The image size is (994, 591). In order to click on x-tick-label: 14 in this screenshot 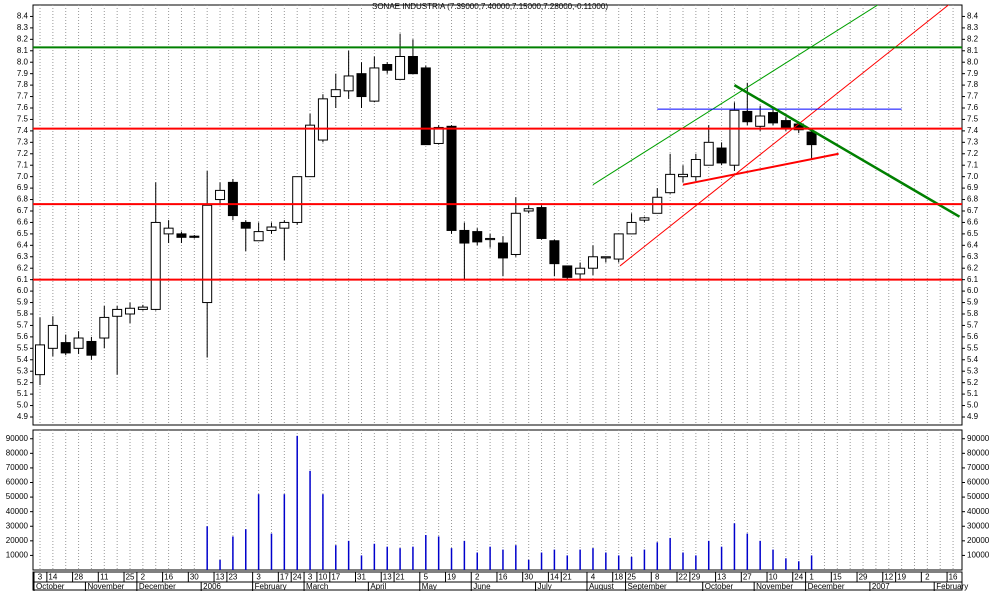, I will do `click(554, 577)`.